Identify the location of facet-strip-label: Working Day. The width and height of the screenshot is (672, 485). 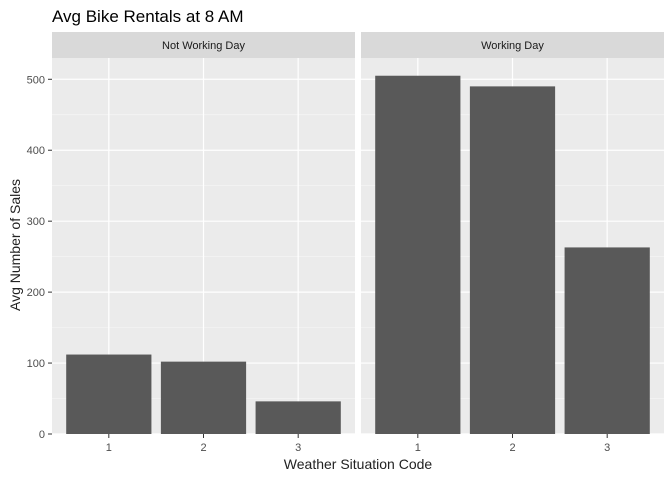
(512, 46).